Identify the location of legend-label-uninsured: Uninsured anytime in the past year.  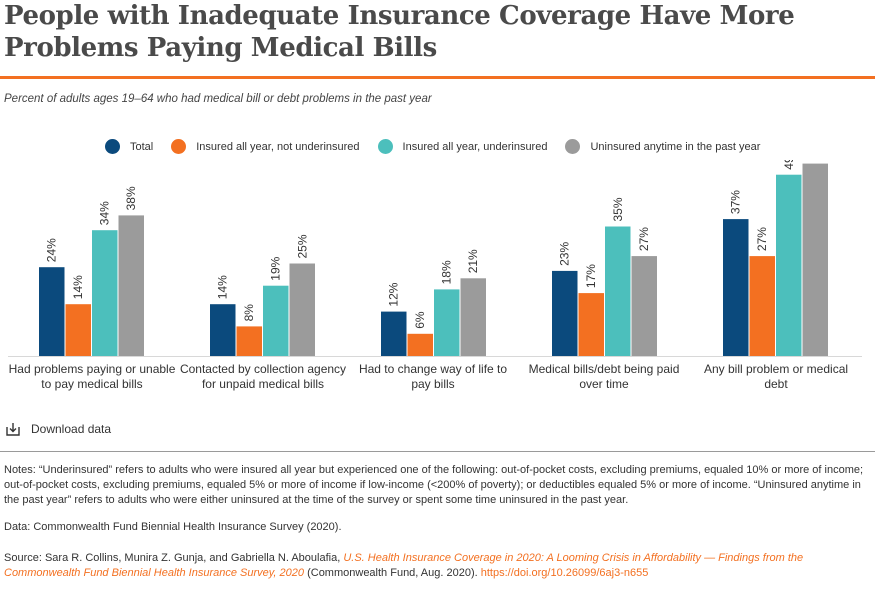
(675, 146).